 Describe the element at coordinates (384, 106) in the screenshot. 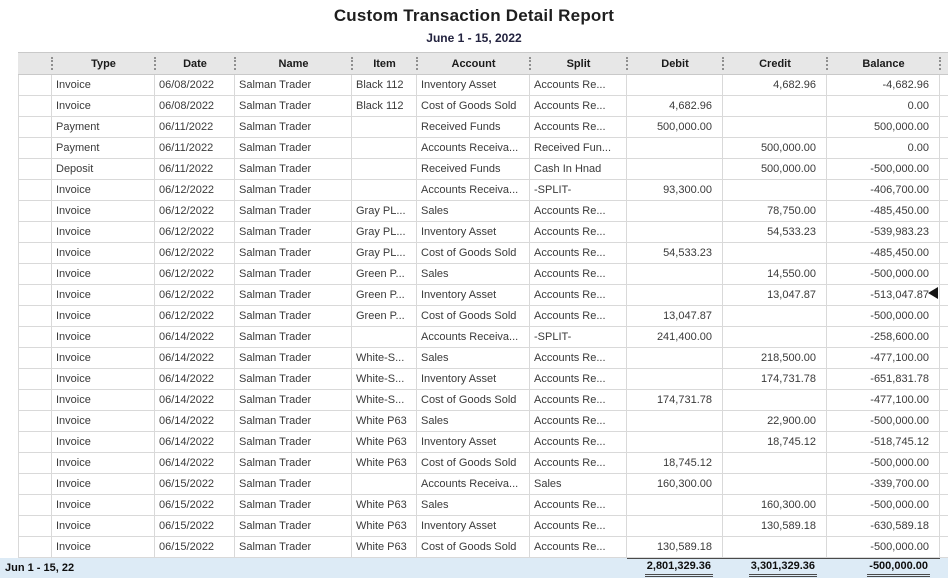

I see `cell-item: Black 112` at that location.